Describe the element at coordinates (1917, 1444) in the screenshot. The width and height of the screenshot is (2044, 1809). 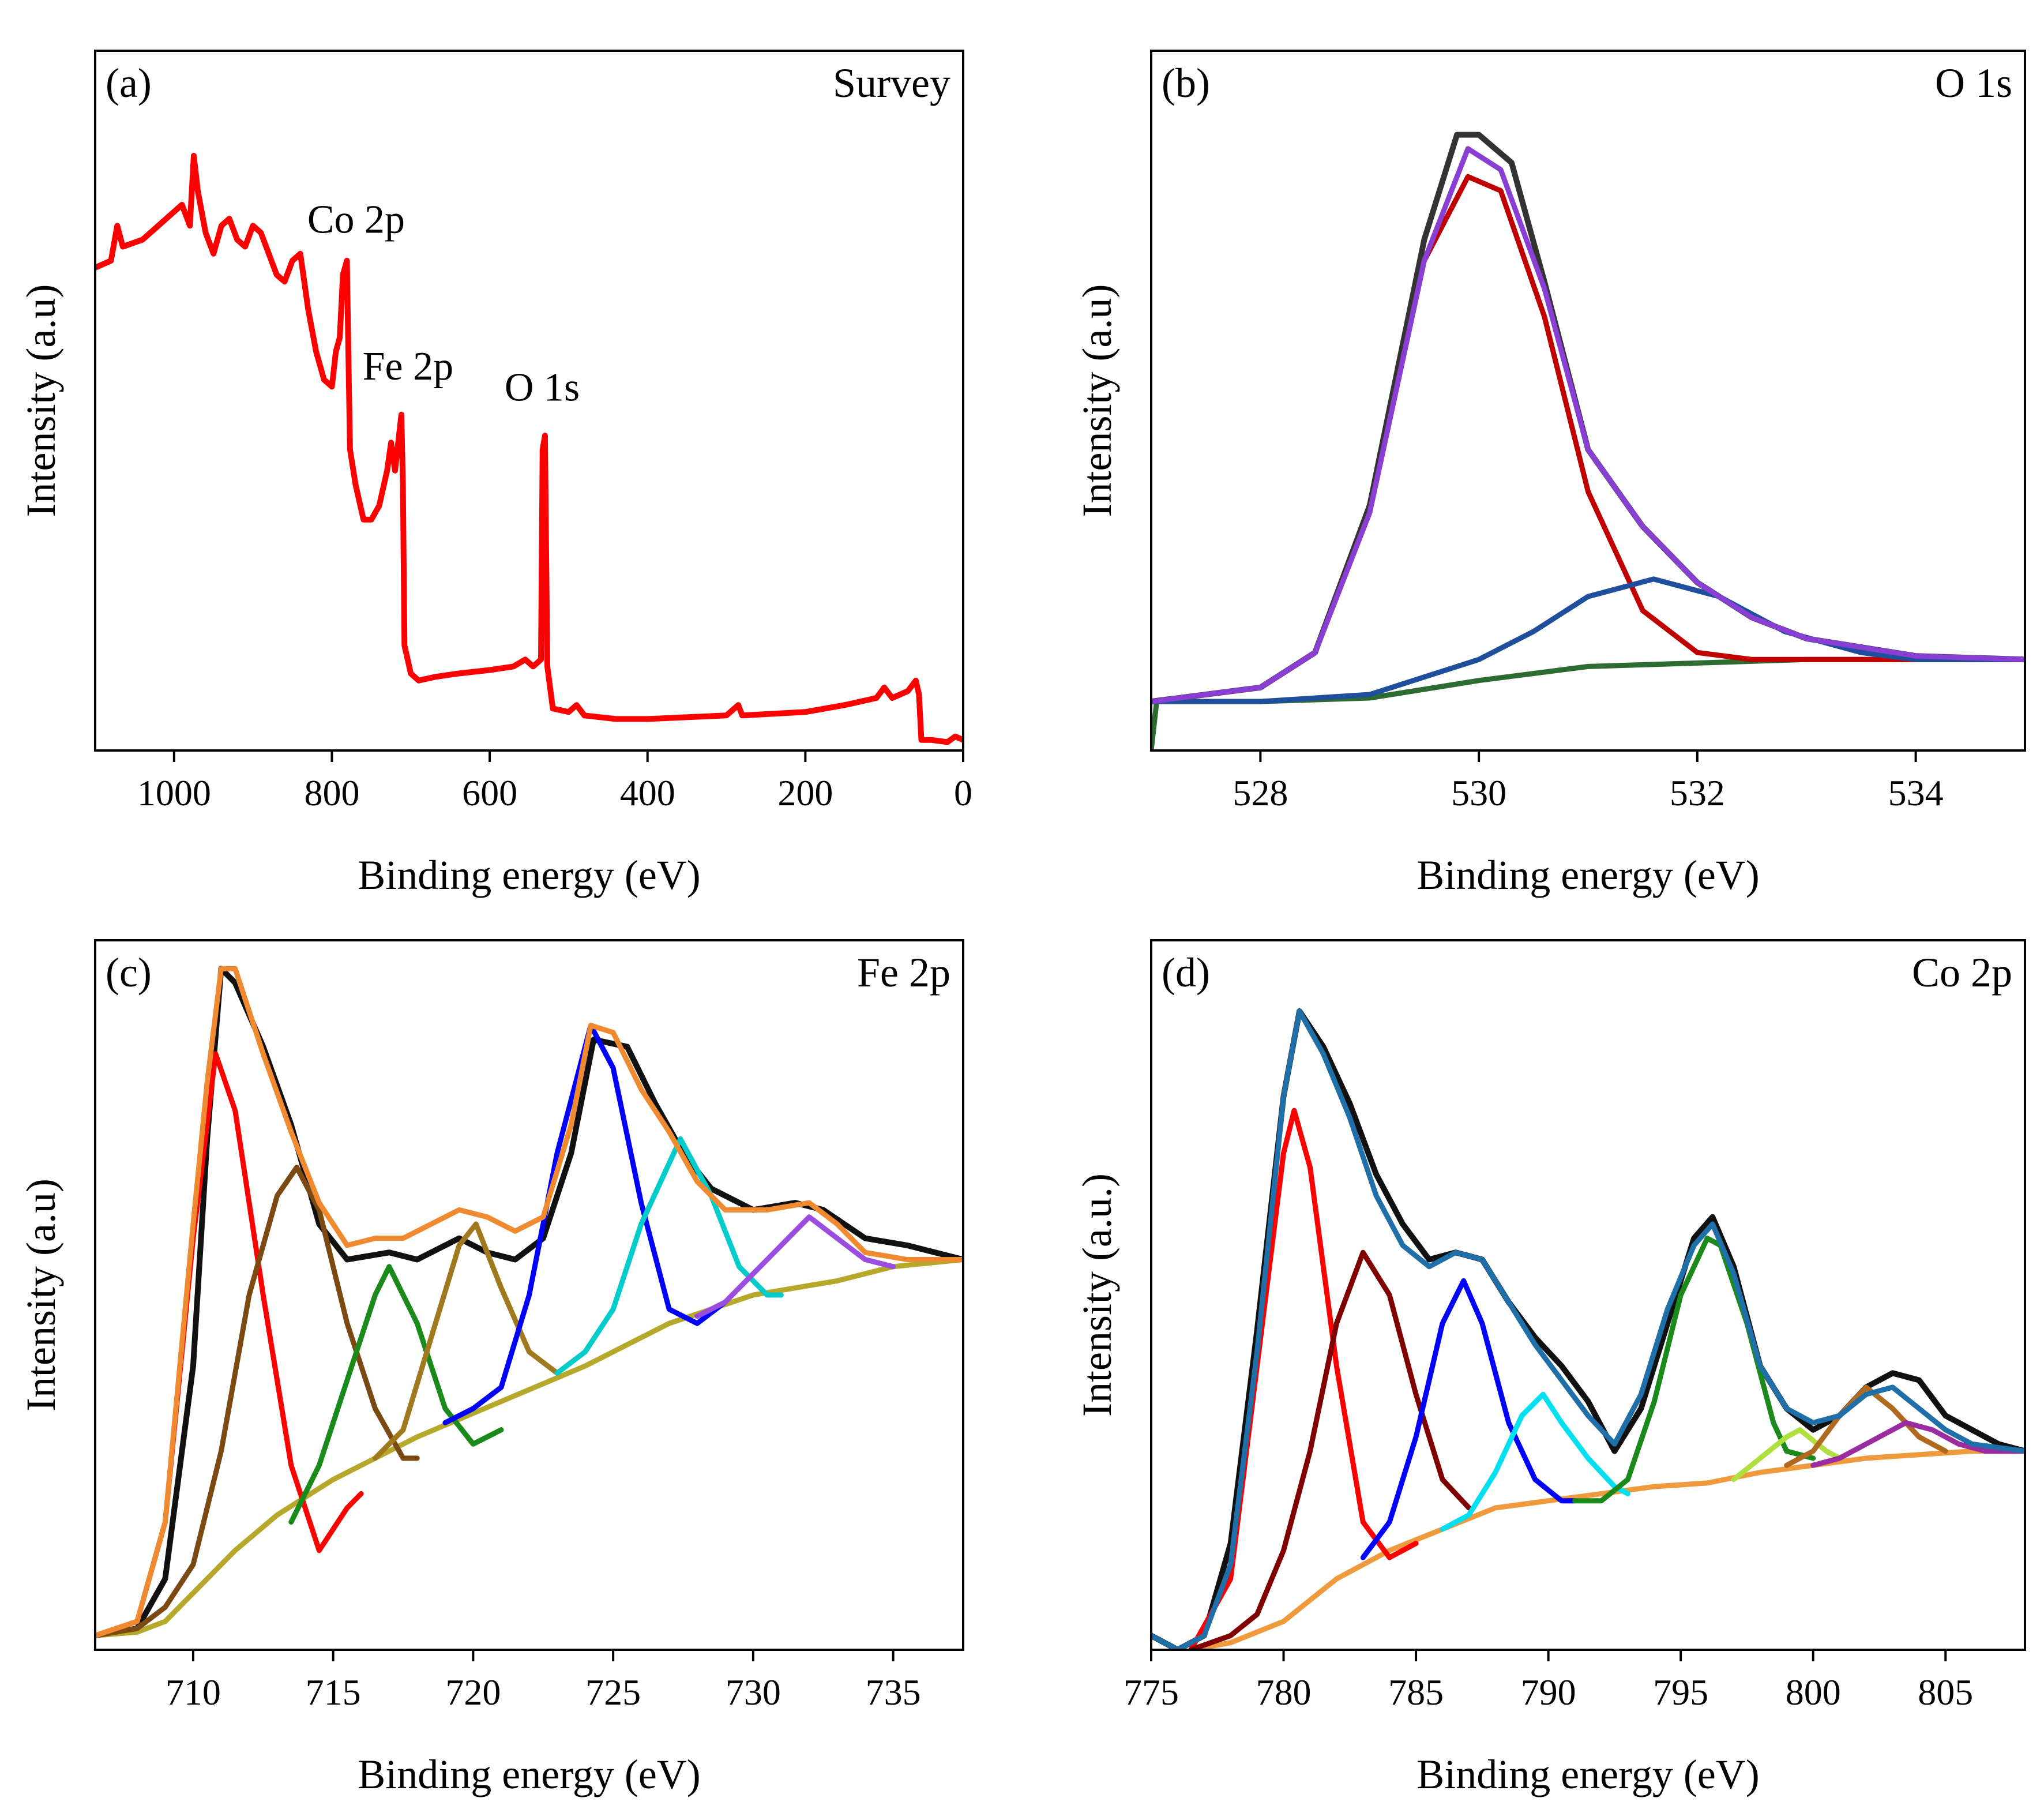
I see `series-line-co-2p1-2-purple-` at that location.